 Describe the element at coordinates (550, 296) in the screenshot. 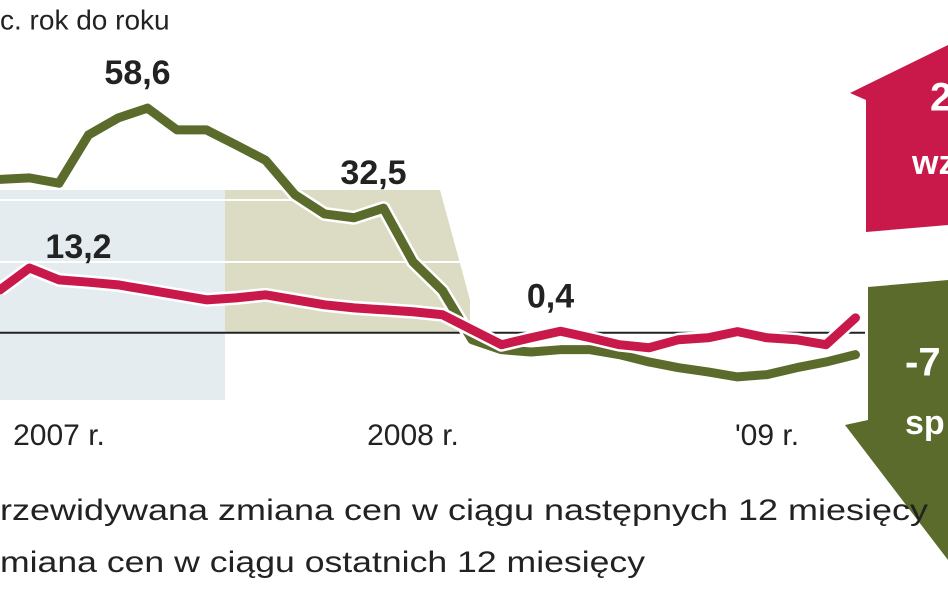

I see `value-label: 0,4` at that location.